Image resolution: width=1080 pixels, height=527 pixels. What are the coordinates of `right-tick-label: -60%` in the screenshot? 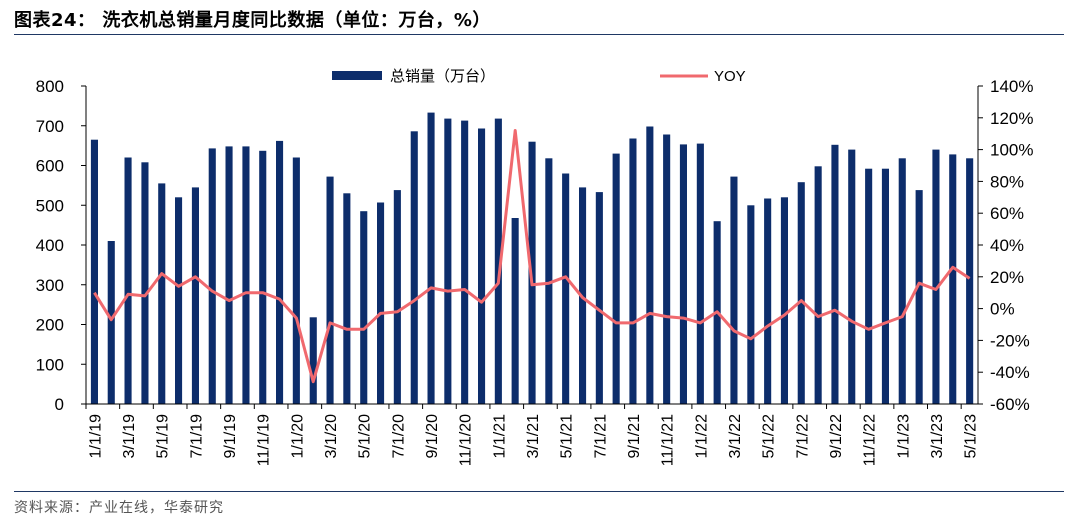 It's located at (1010, 404).